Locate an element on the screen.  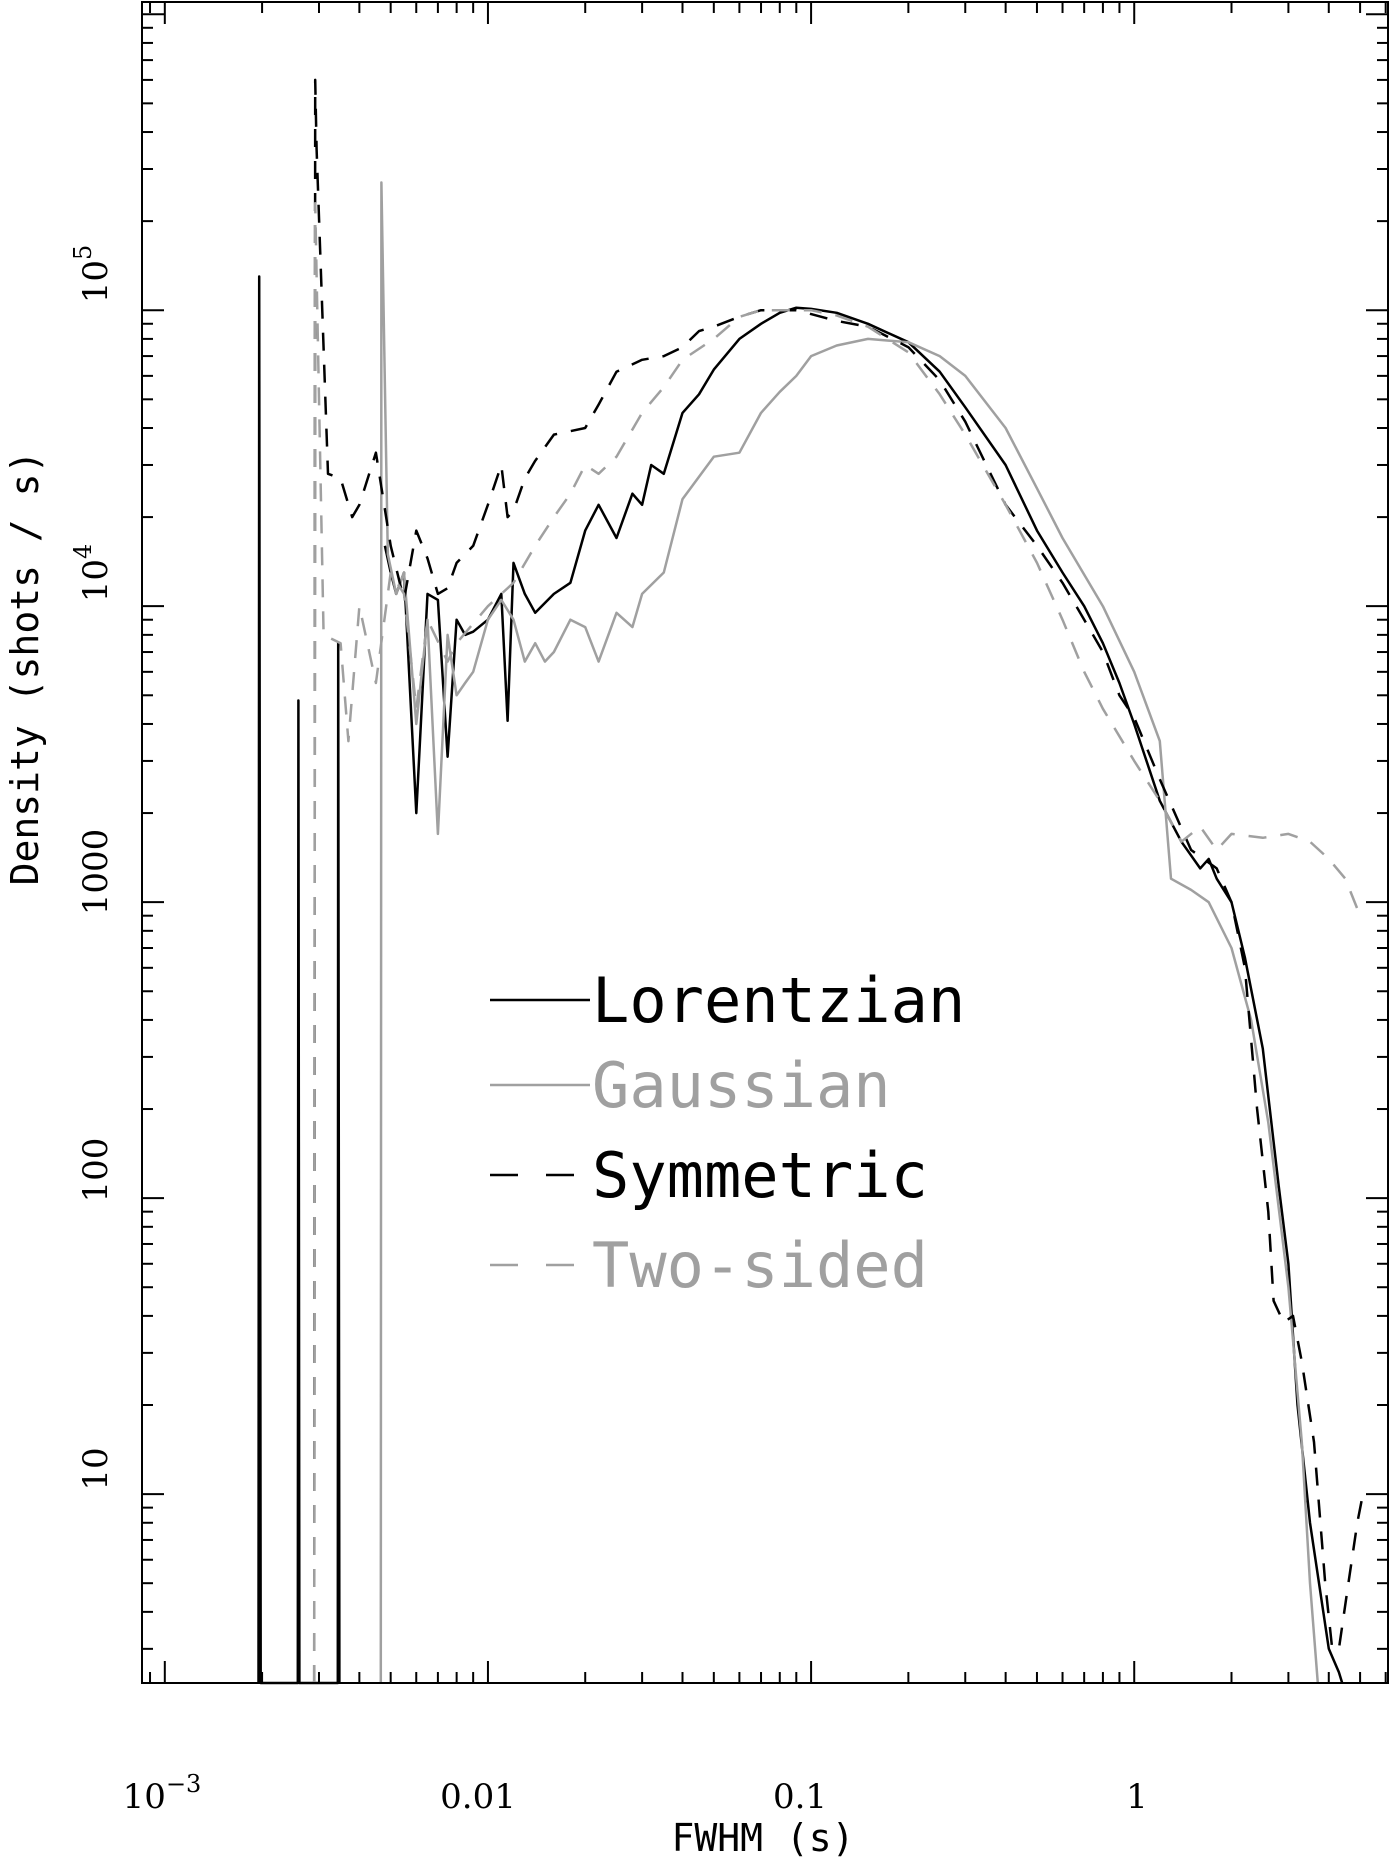
legend-label-symmetric: Symmetric is located at coordinates (760, 1175).